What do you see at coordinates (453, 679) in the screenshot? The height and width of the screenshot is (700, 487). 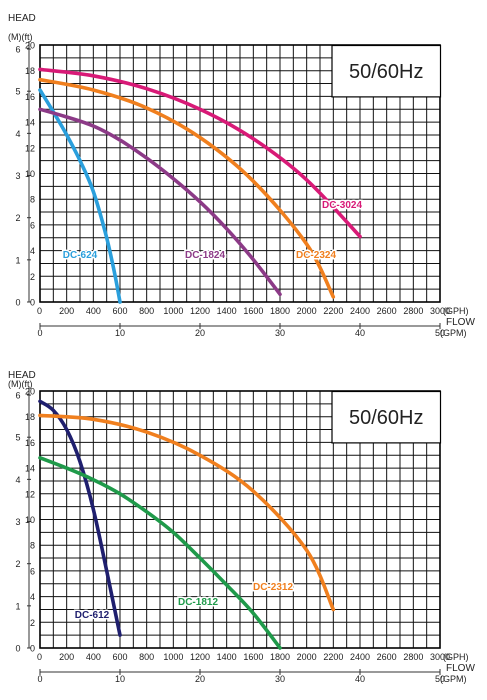 I see `gpm-unit: (GPM)` at bounding box center [453, 679].